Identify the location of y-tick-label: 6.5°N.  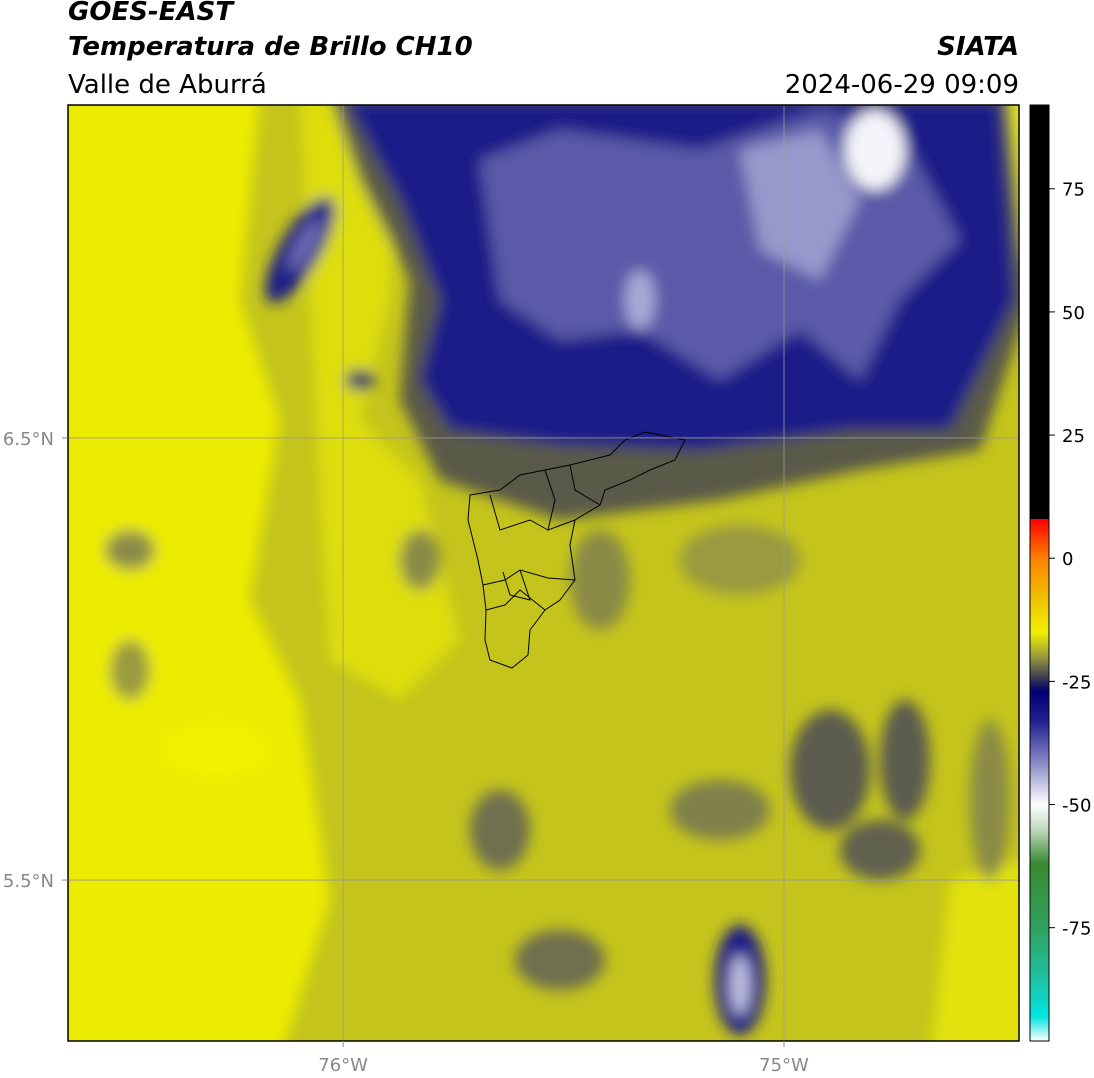
(28, 439).